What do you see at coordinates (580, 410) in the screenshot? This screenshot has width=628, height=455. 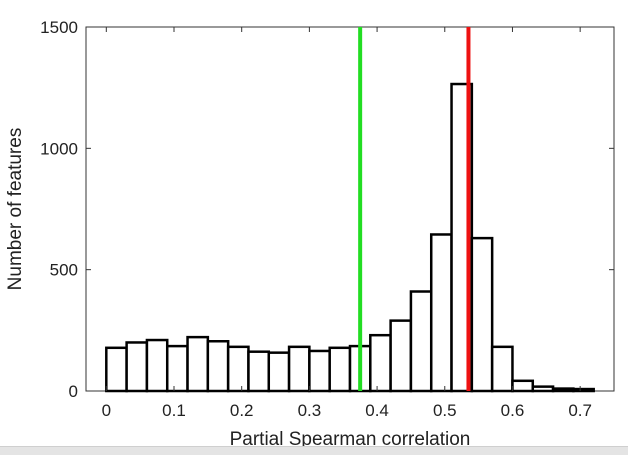 I see `x-tick-label: 0.7` at bounding box center [580, 410].